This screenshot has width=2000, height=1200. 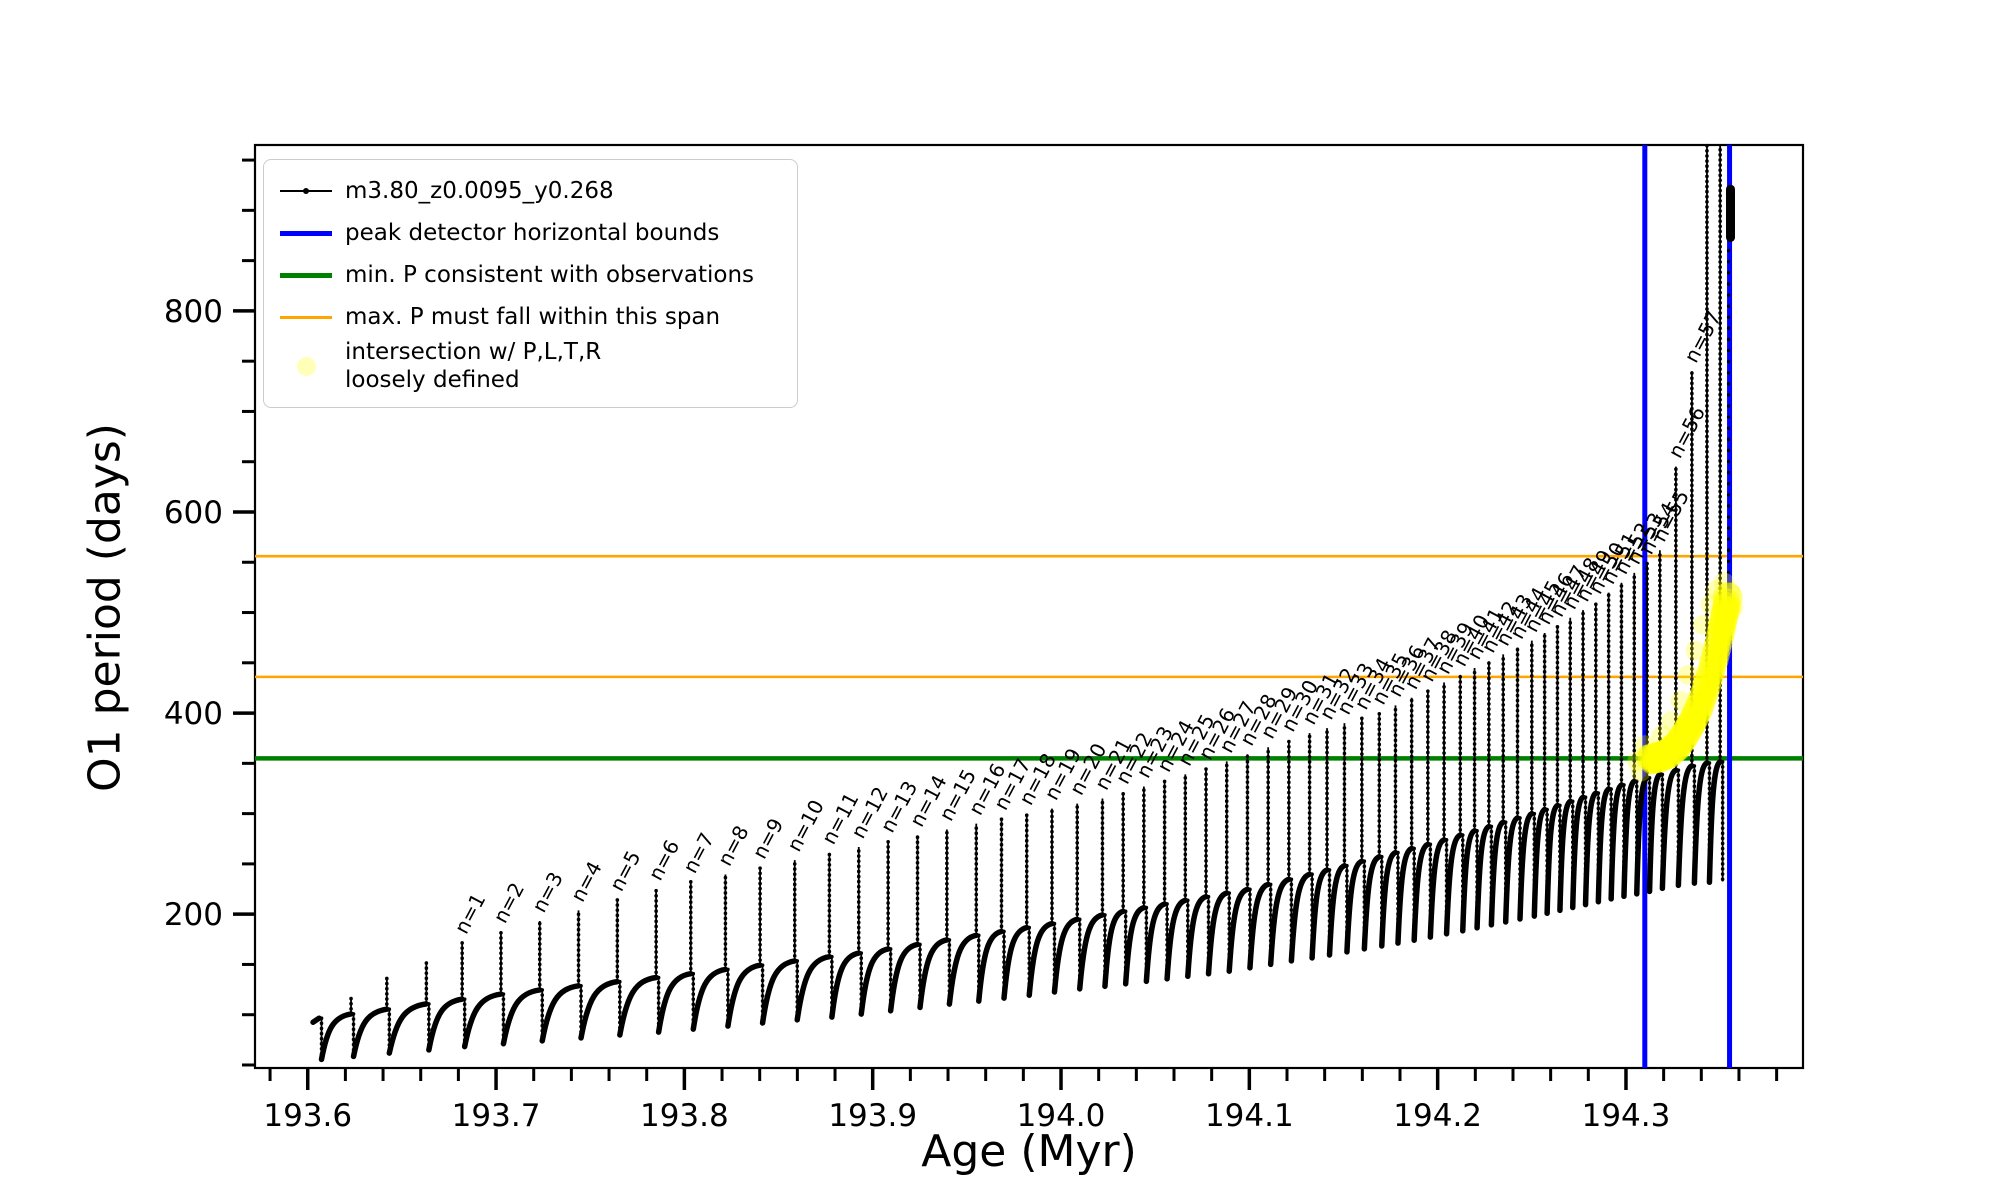 I want to click on y-tick-label: 200, so click(x=193, y=915).